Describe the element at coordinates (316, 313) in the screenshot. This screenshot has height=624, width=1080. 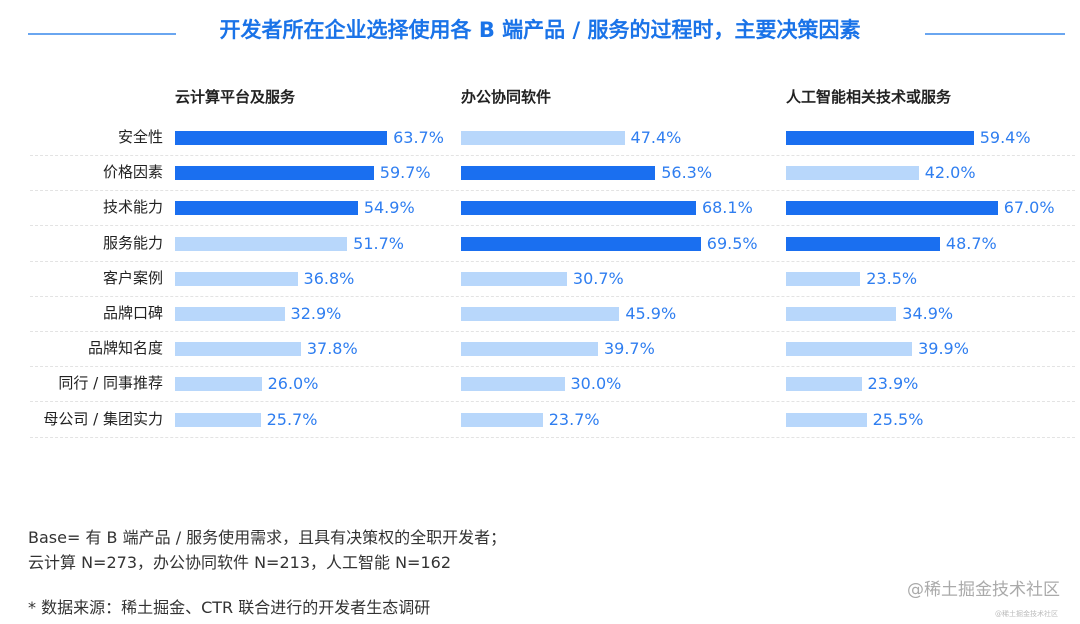
I see `data-label: 32.9%` at that location.